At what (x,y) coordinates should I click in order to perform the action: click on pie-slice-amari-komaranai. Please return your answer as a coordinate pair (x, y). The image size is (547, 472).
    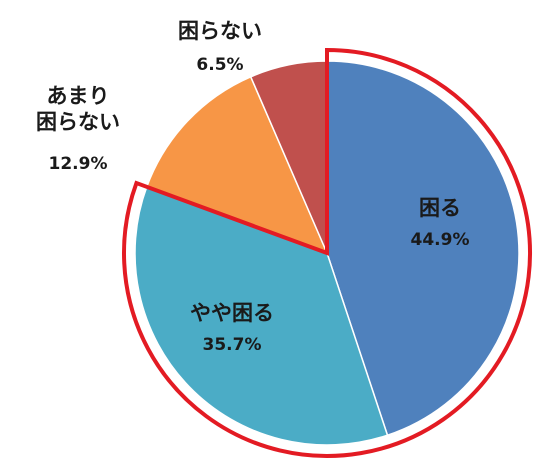
    Looking at the image, I should click on (237, 165).